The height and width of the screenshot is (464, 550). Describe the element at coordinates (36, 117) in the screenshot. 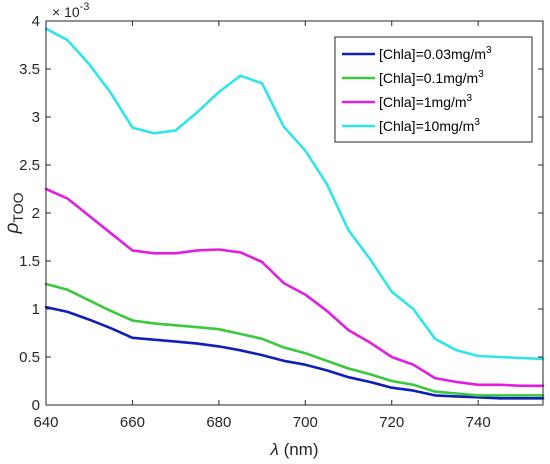

I see `y-tick-label: 3` at that location.